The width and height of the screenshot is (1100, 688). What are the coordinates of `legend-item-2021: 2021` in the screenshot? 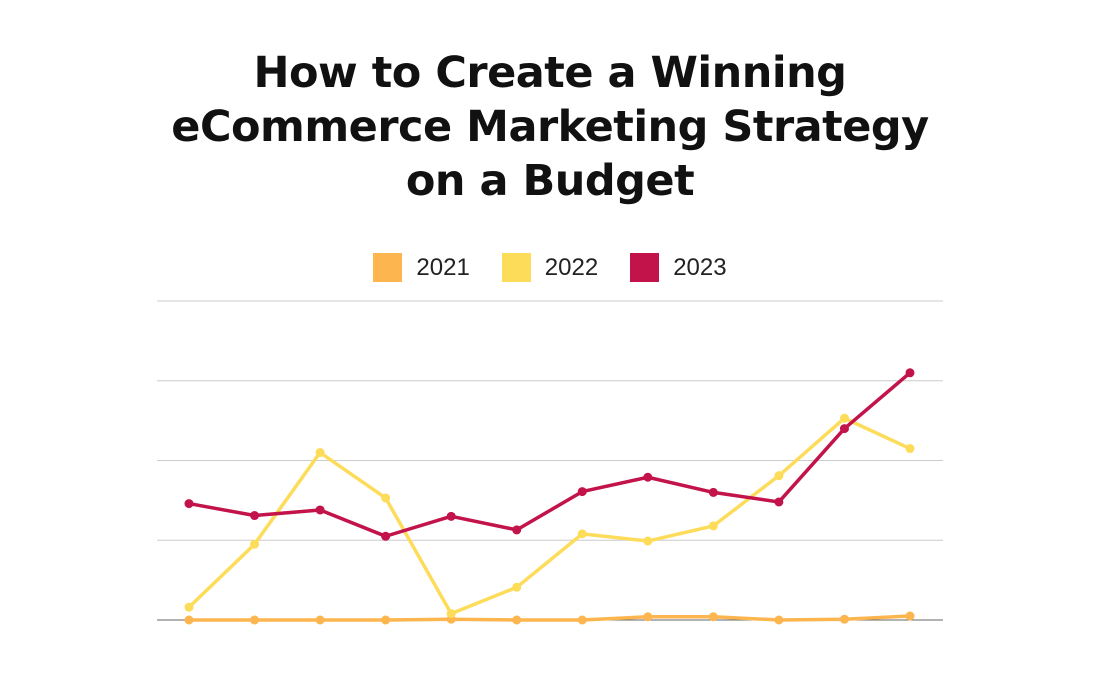 It's located at (421, 267).